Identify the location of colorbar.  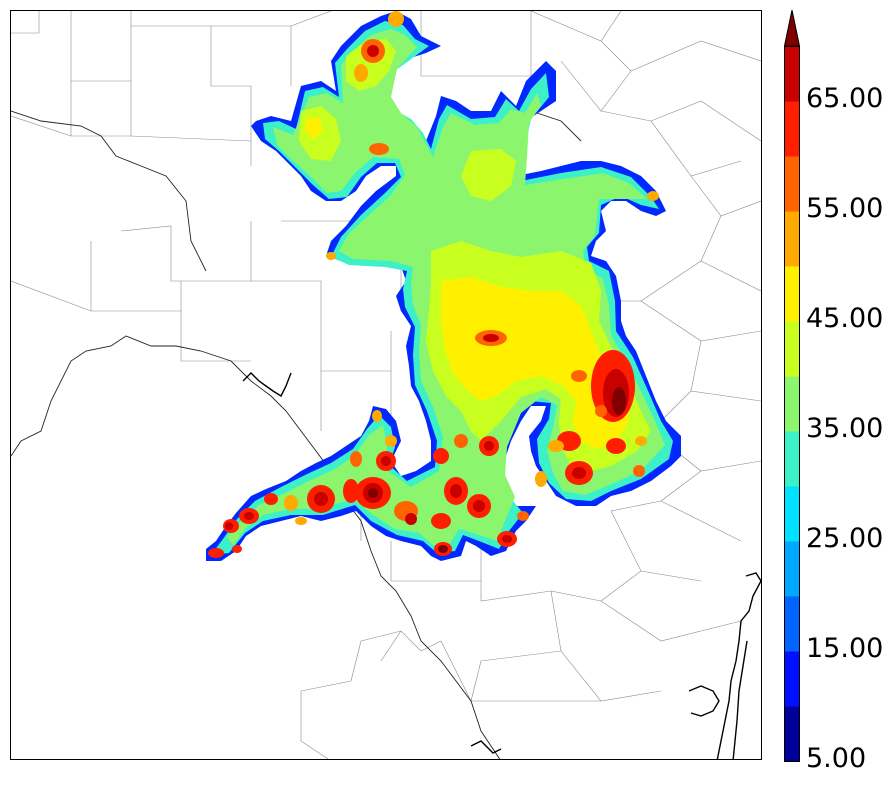
(792, 386).